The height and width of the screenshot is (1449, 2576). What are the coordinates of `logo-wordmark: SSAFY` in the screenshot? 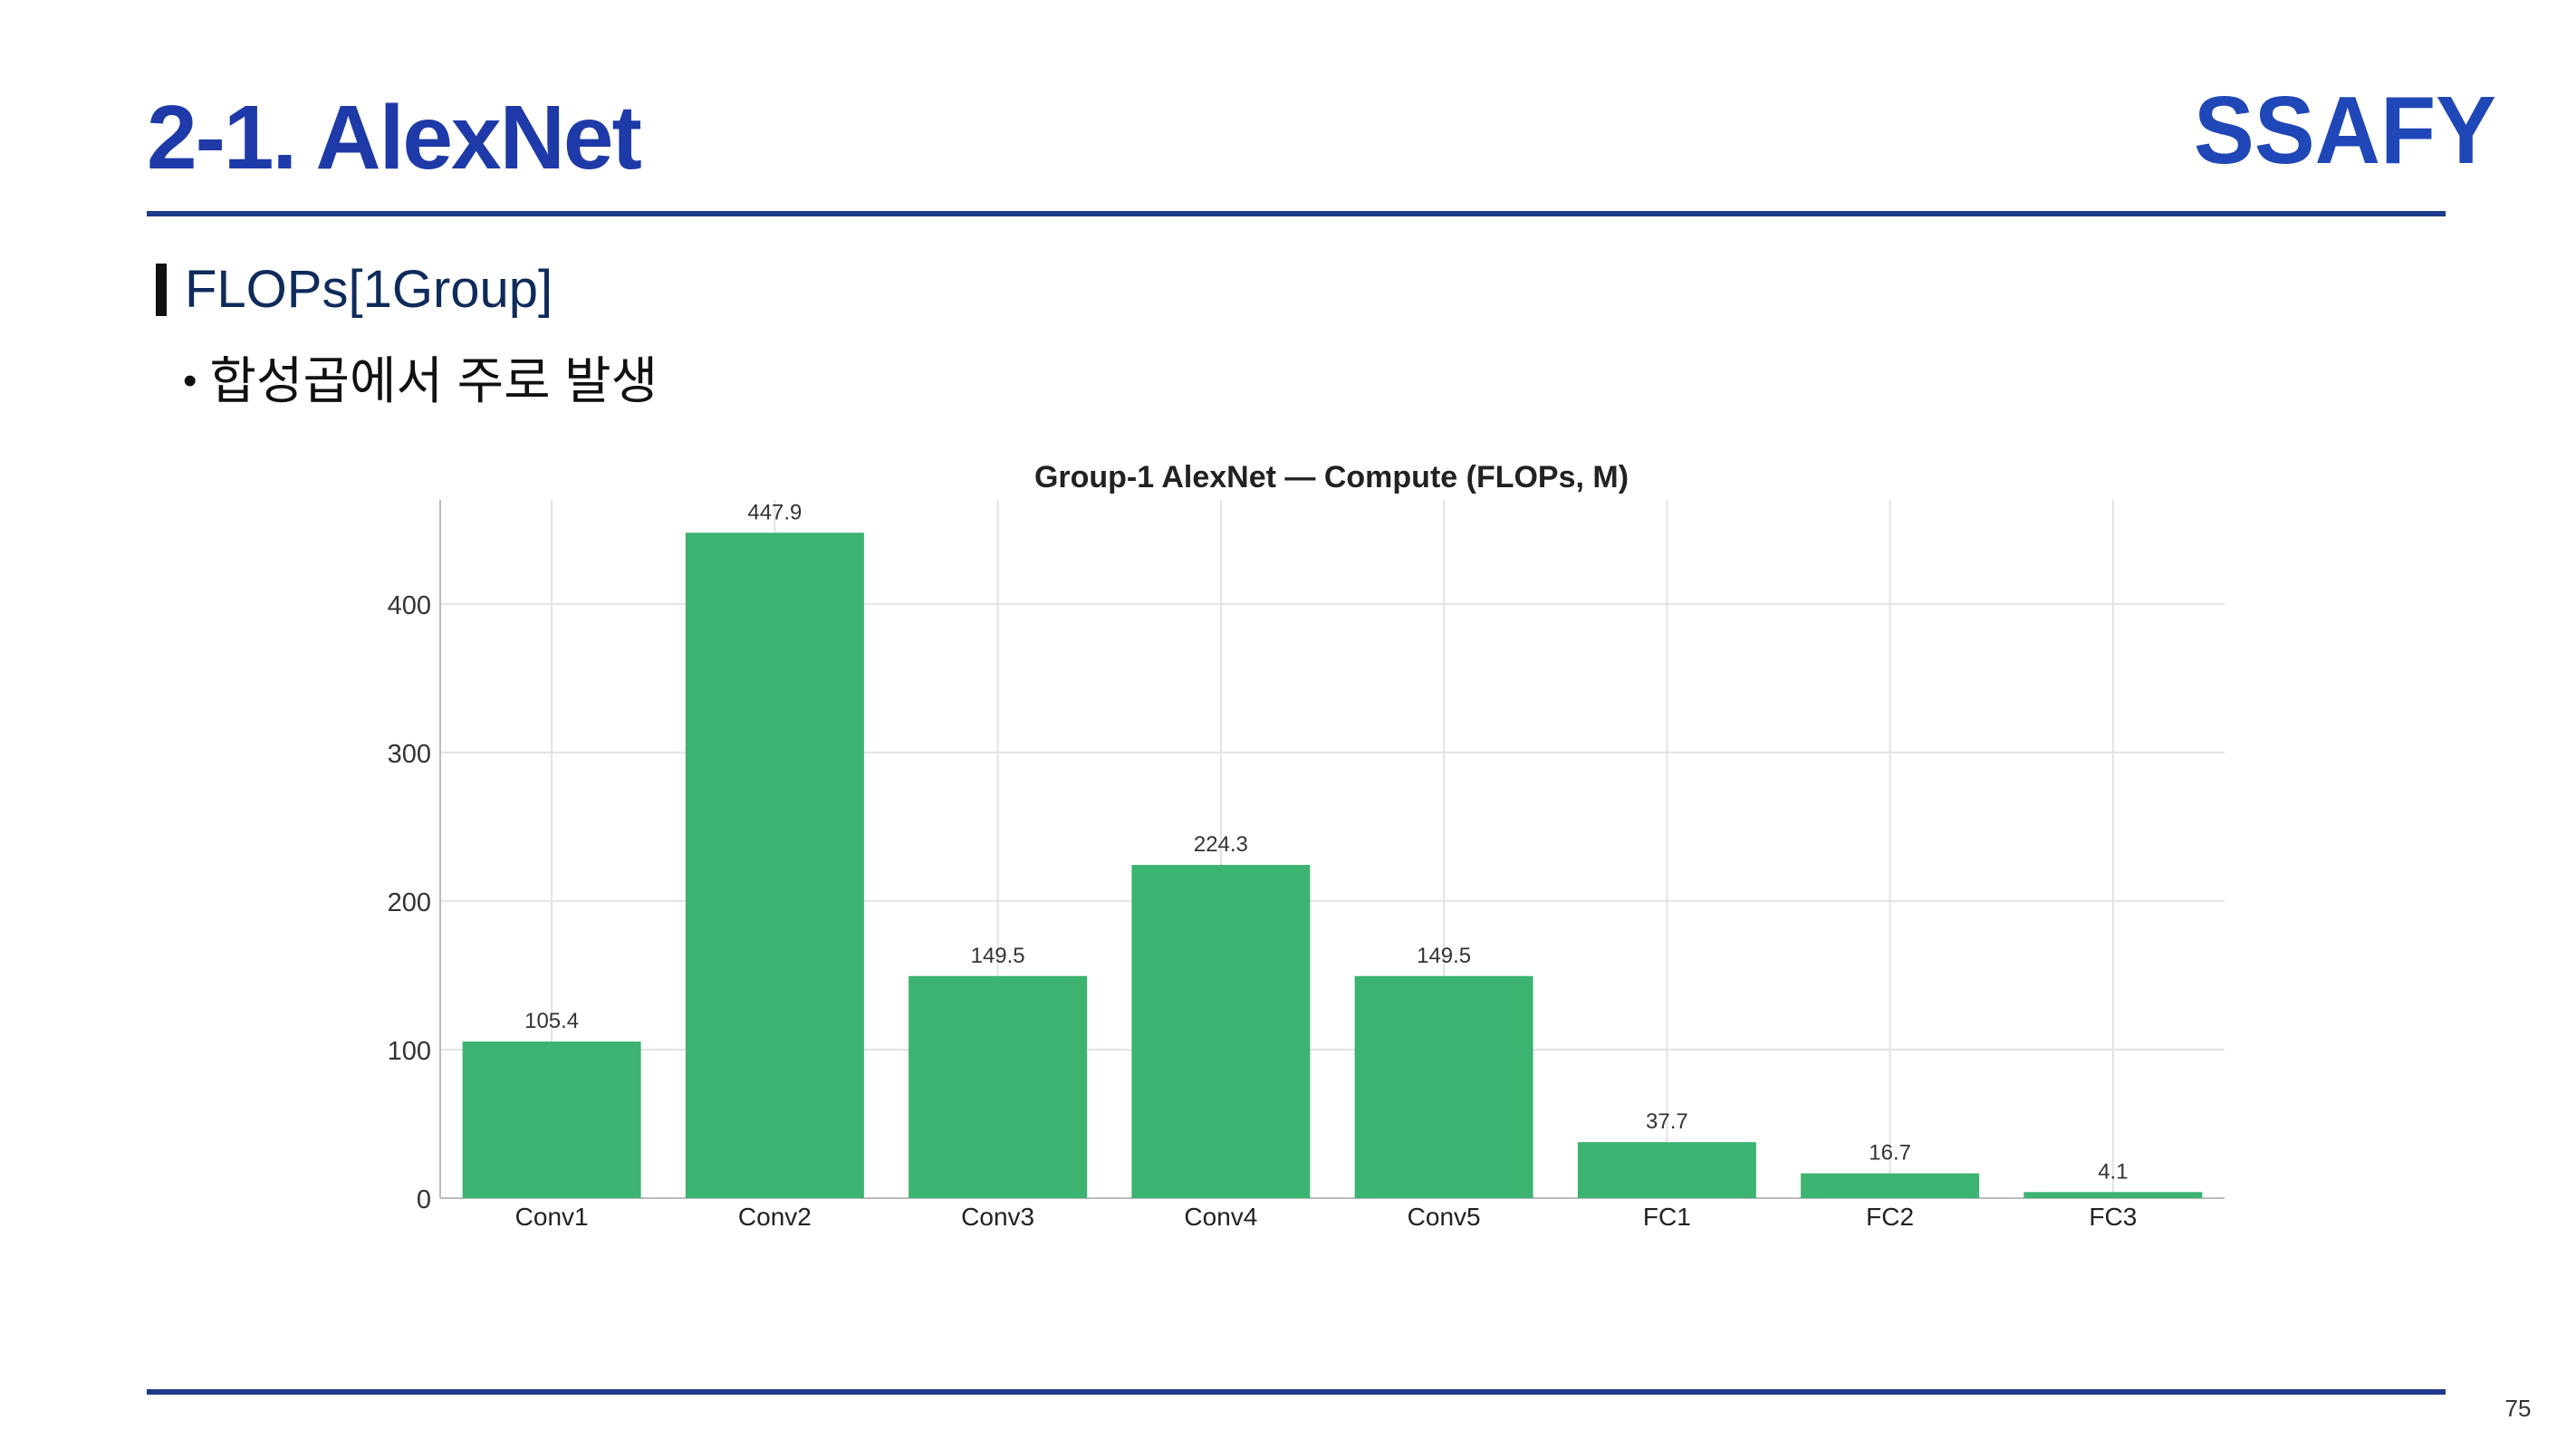 It's located at (2345, 129).